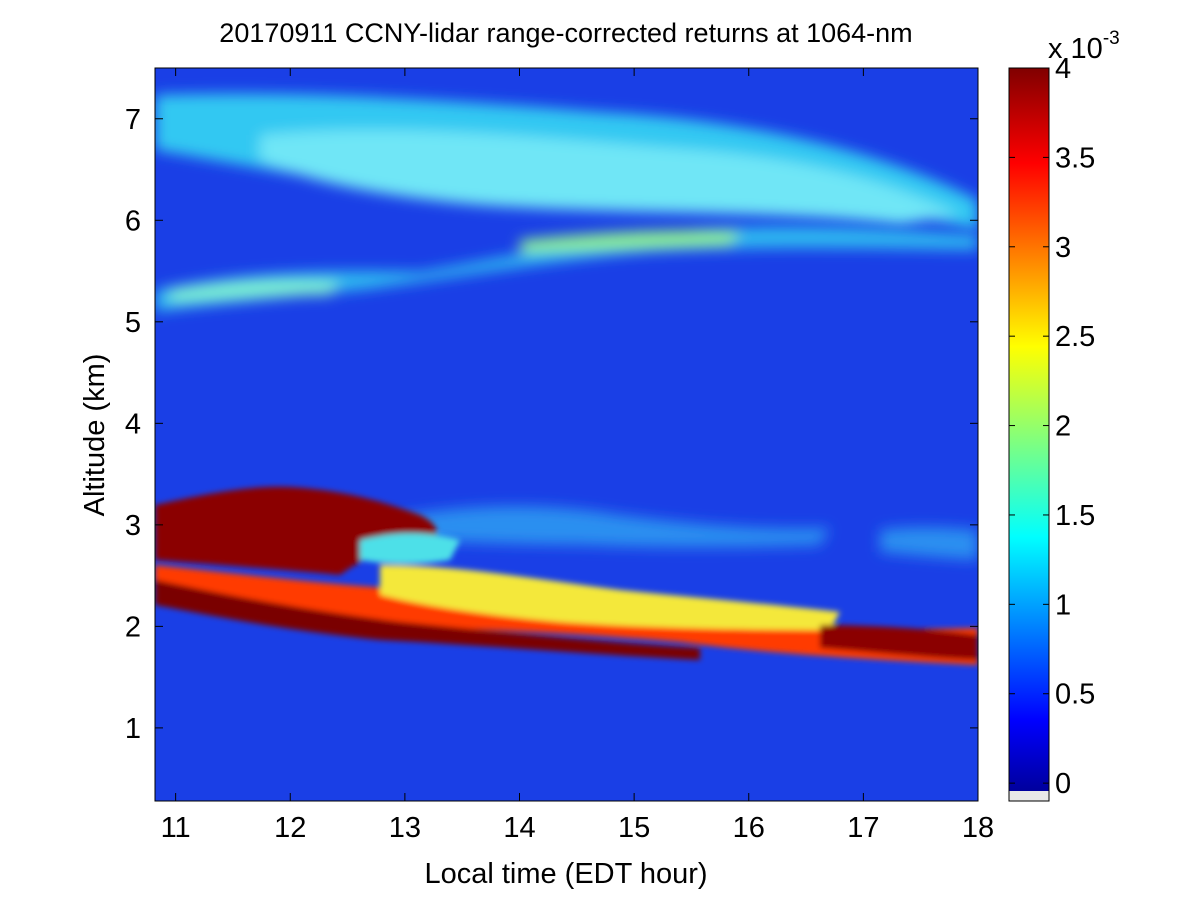  I want to click on colorbar-tick-label-1: 0.5, so click(1075, 695).